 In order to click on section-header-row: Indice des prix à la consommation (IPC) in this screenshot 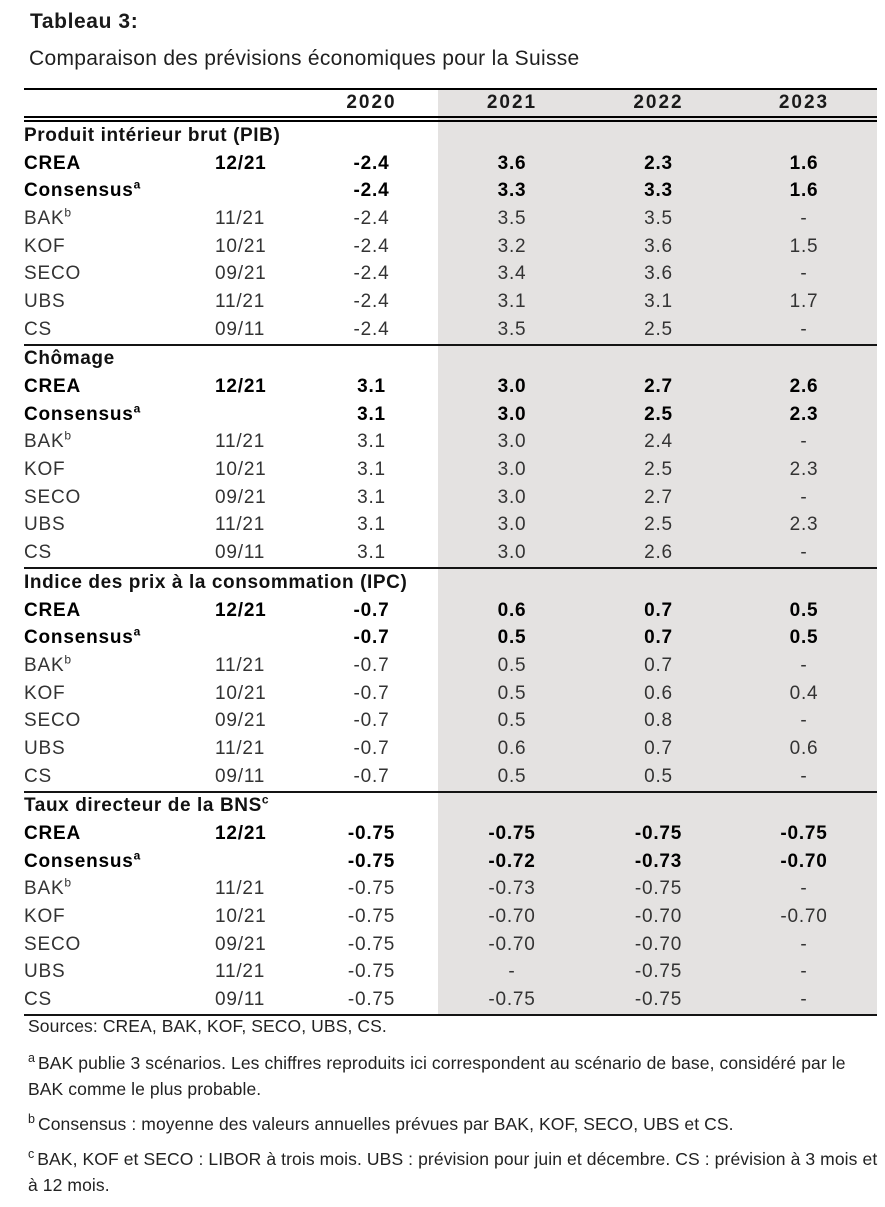, I will do `click(450, 582)`.